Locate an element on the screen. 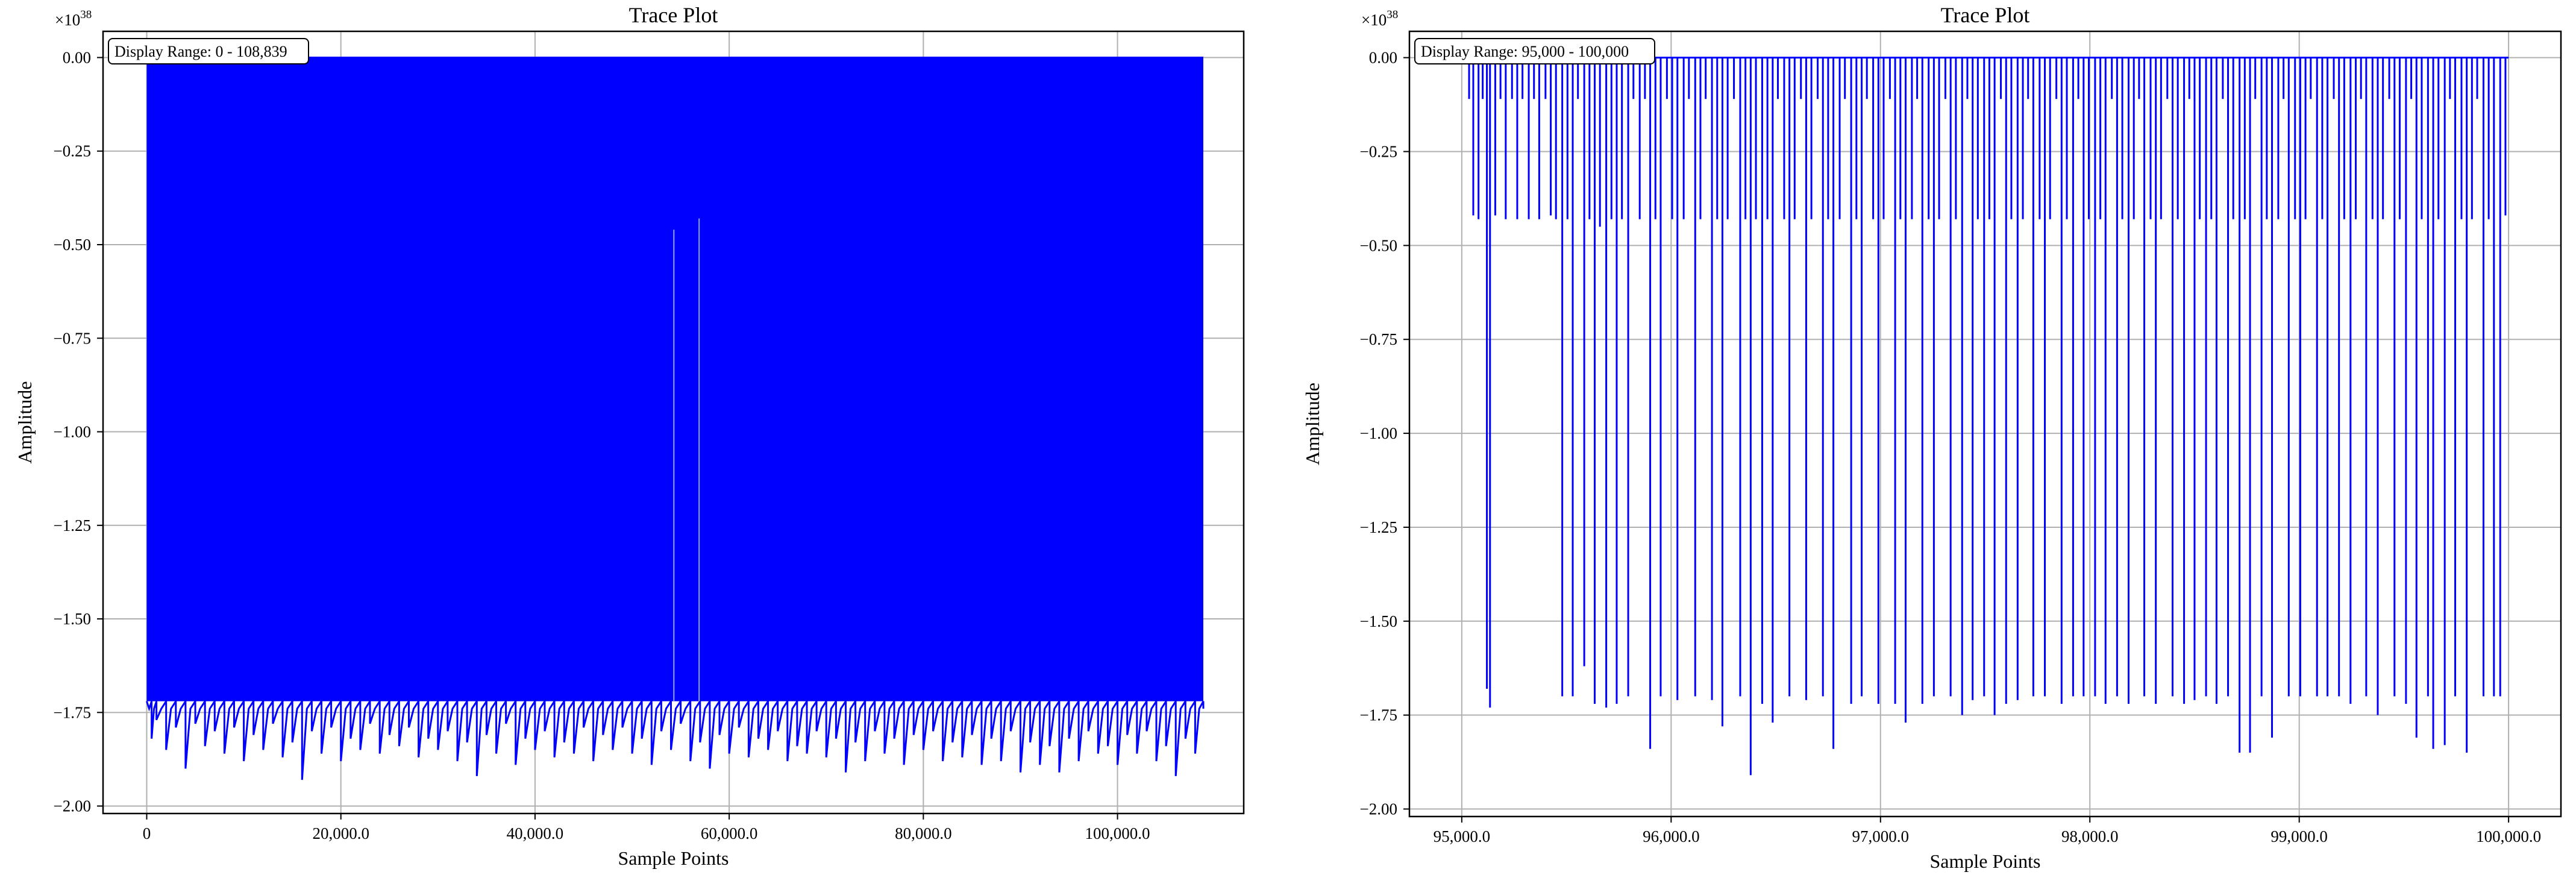  x-tick-label: 60,000.0 is located at coordinates (729, 833).